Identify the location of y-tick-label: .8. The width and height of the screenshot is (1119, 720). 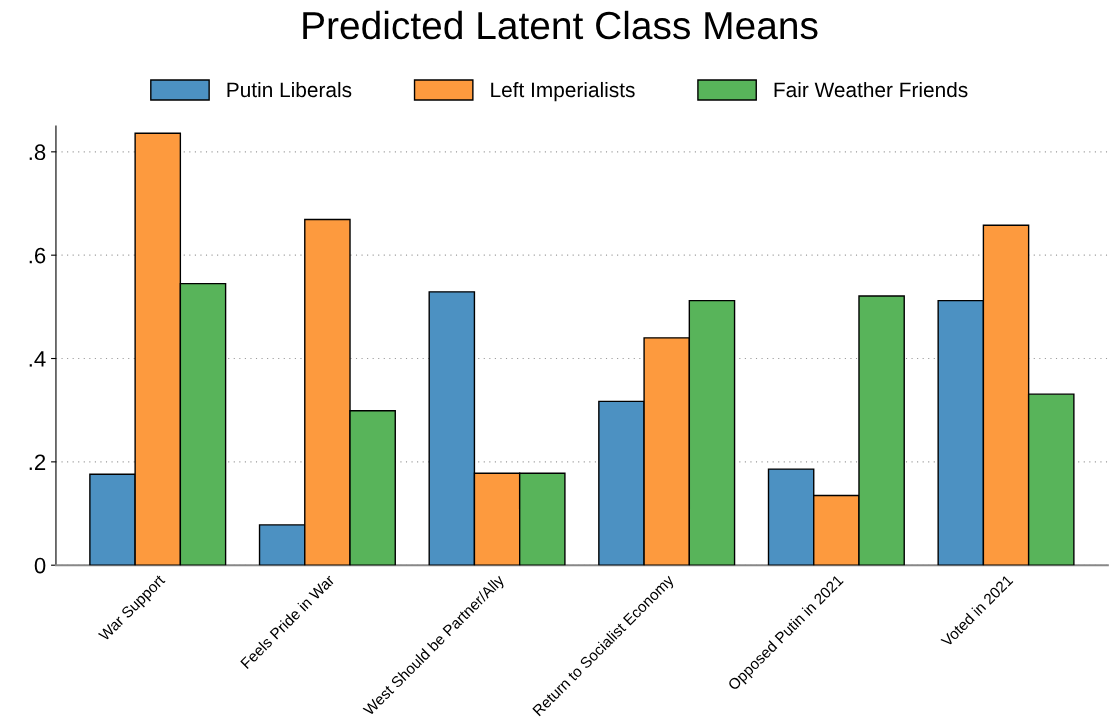
(37, 152).